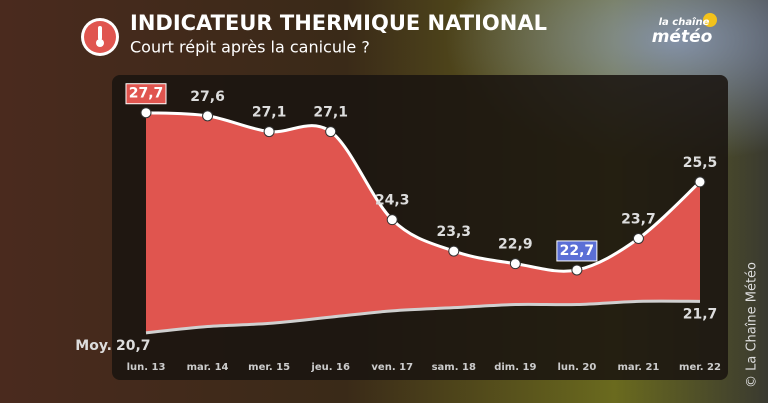  Describe the element at coordinates (638, 220) in the screenshot. I see `data-label: 23,7` at that location.